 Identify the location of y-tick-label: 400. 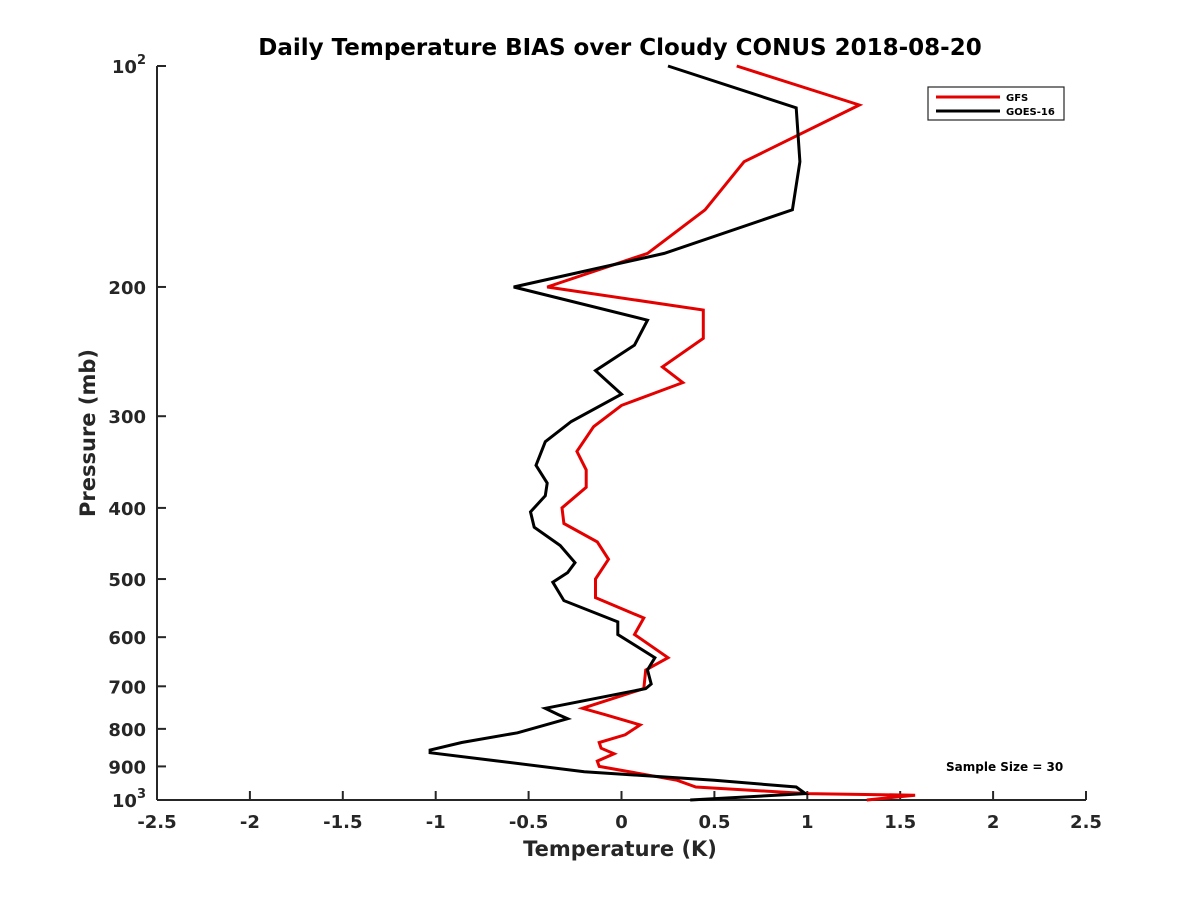
(127, 509).